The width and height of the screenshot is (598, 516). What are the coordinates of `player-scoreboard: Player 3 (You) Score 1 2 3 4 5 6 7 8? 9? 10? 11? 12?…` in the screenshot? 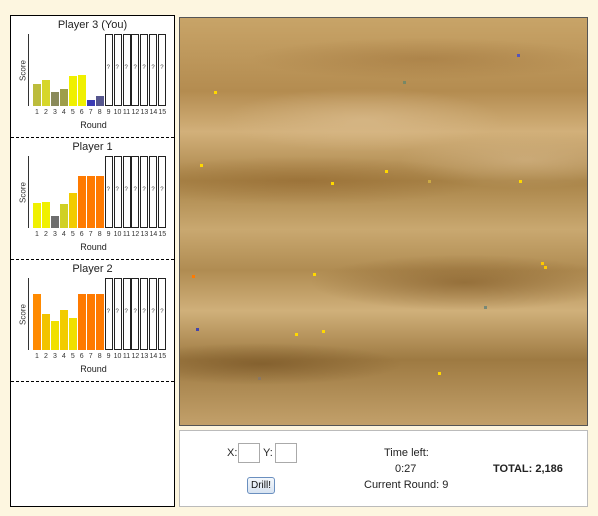 It's located at (92, 77).